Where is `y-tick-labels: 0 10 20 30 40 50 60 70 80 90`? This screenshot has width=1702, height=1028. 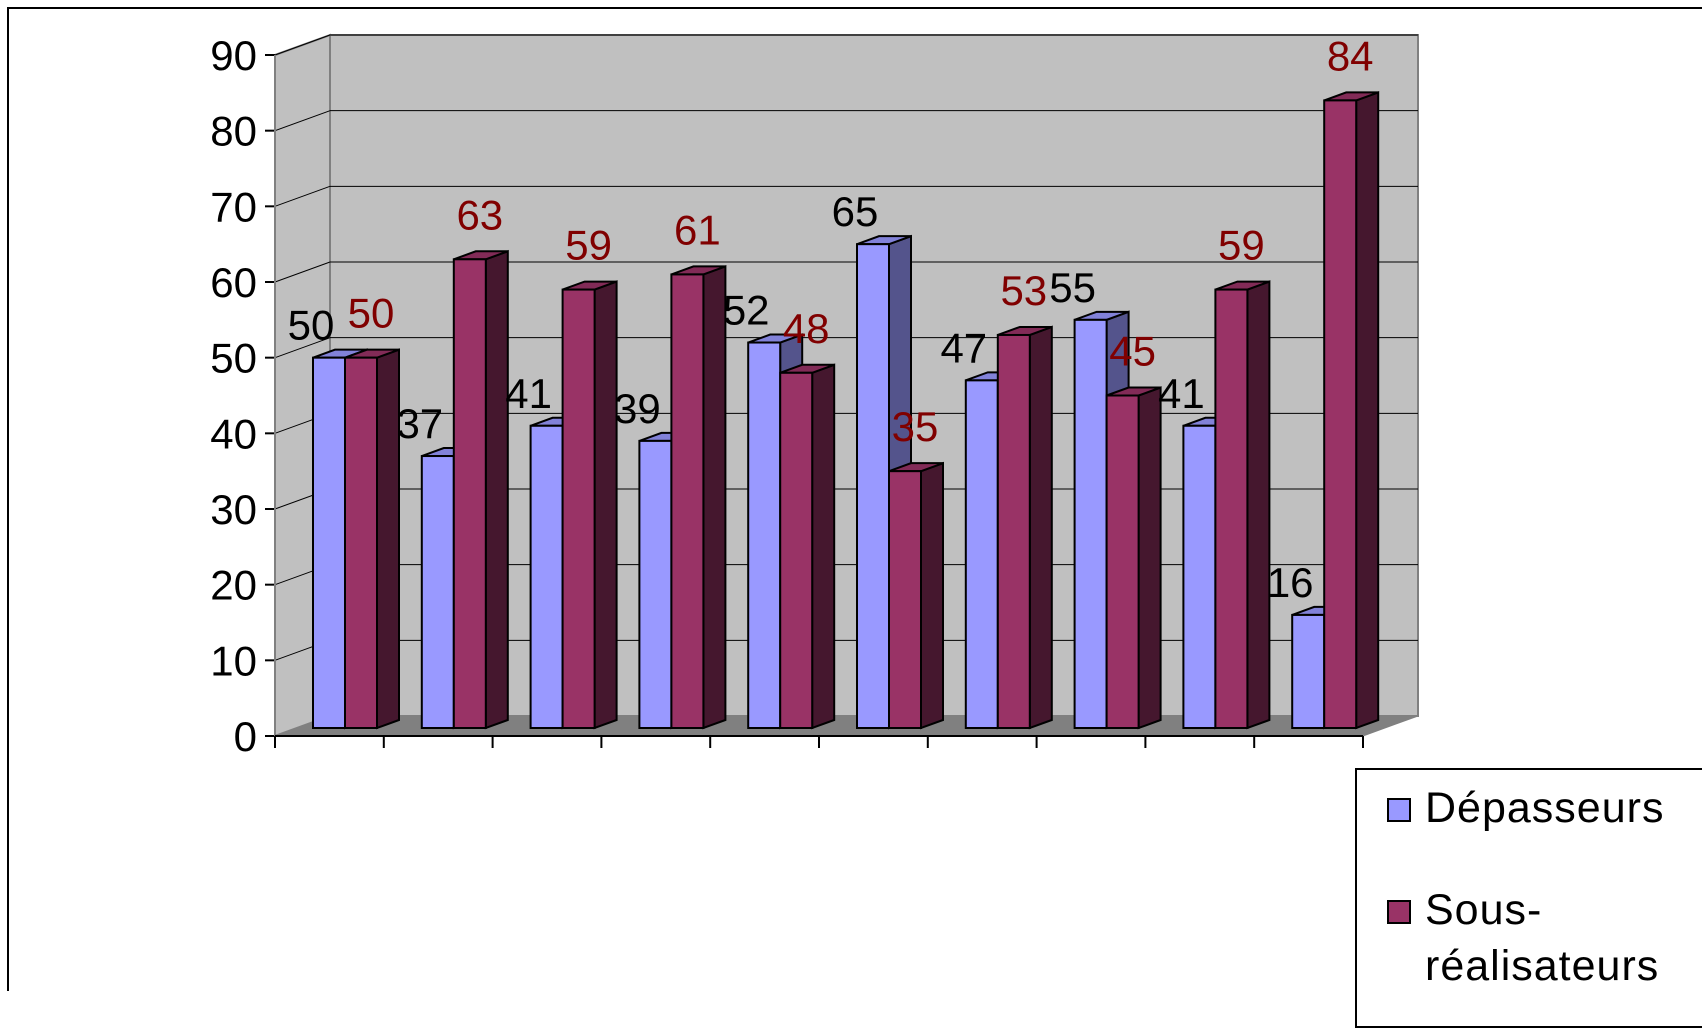 y-tick-labels: 0 10 20 30 40 50 60 70 80 90 is located at coordinates (233, 396).